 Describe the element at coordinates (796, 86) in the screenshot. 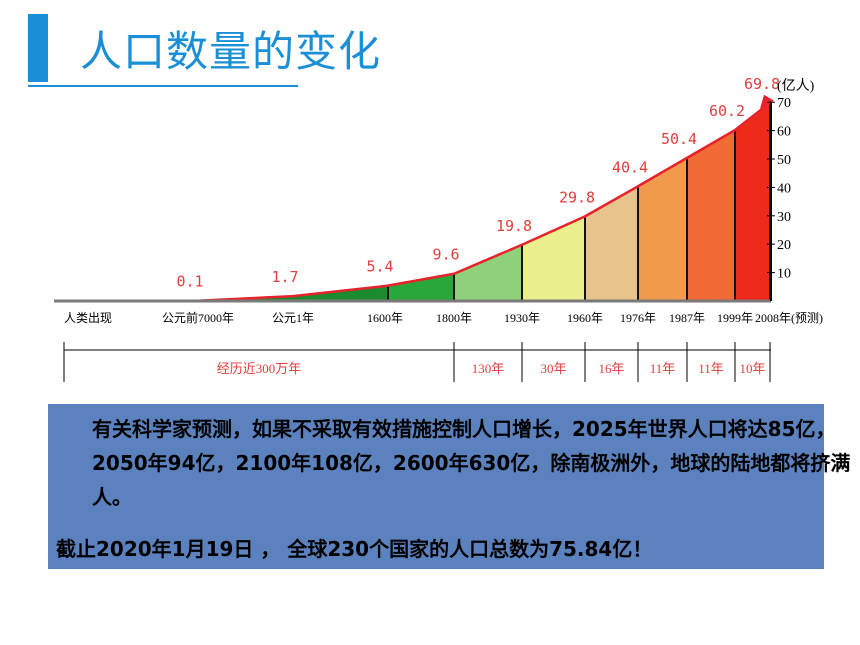

I see `y-unit-label: (亿人)` at that location.